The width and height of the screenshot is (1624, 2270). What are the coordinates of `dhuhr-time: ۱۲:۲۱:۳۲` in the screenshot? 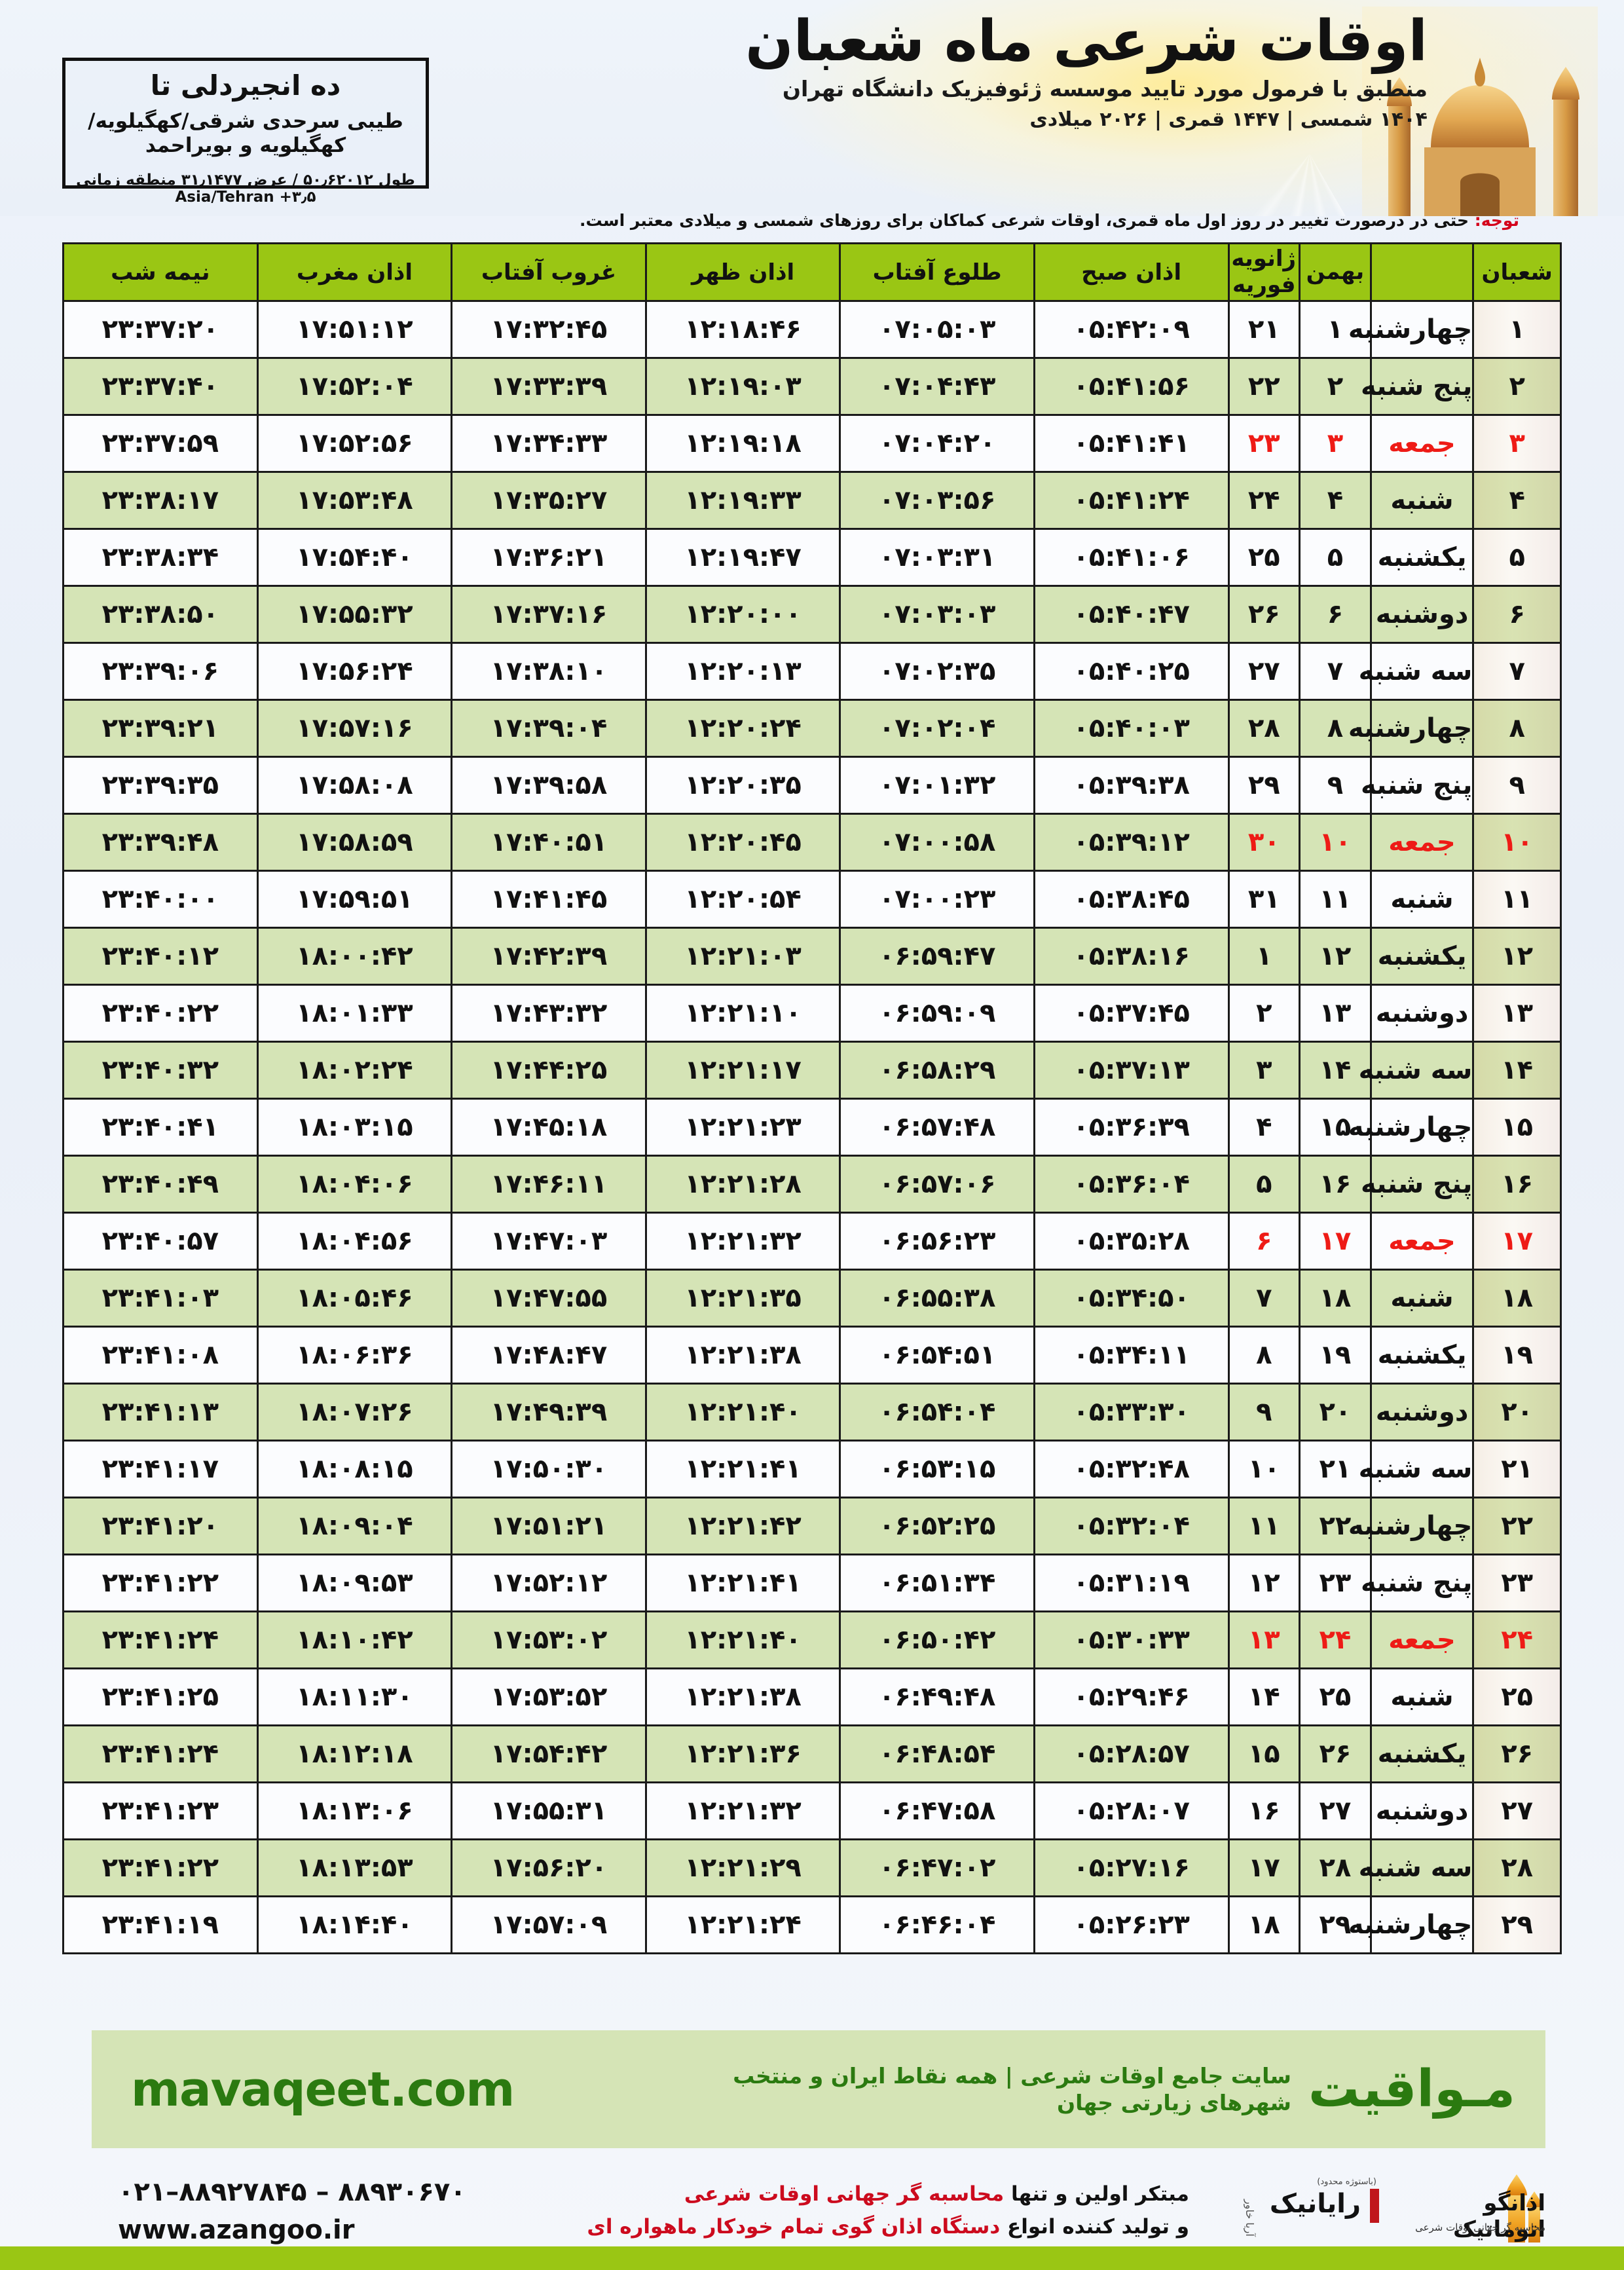 It's located at (742, 1241).